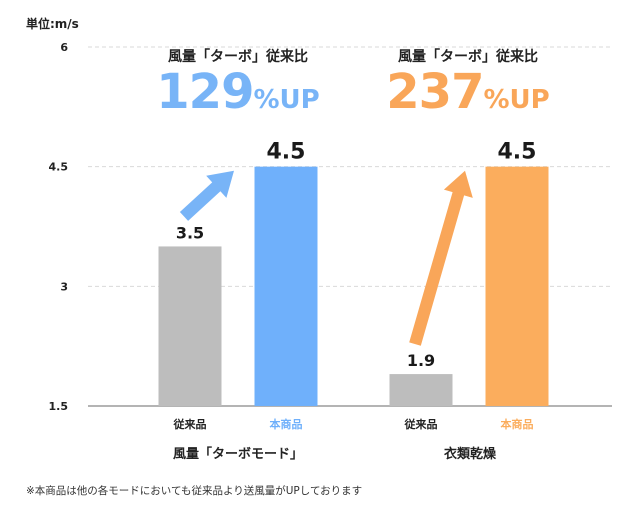 The width and height of the screenshot is (640, 512). I want to click on headline-number-dry: 237, so click(435, 92).